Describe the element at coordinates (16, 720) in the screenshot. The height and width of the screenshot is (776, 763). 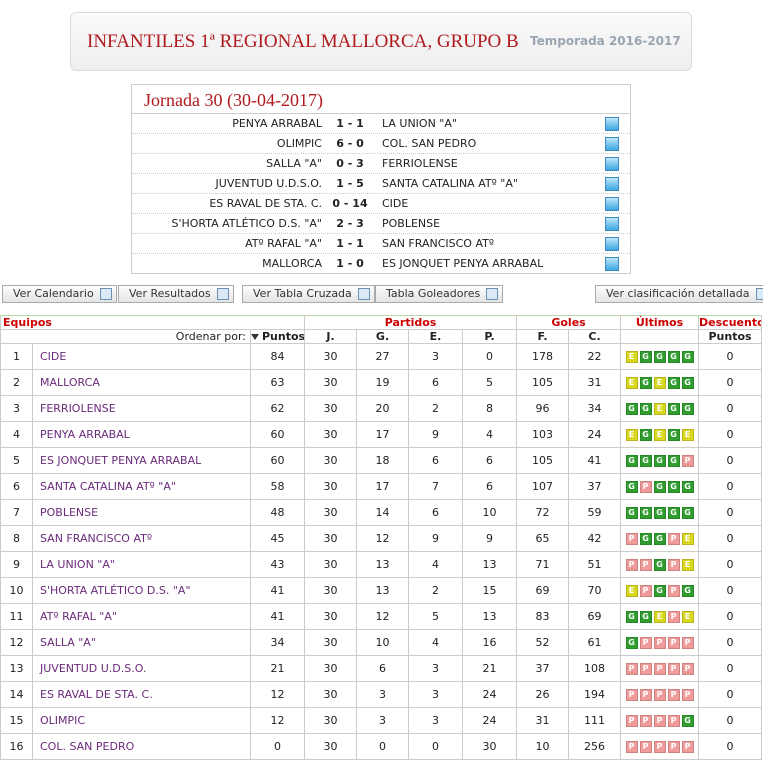
I see `position: 15` at that location.